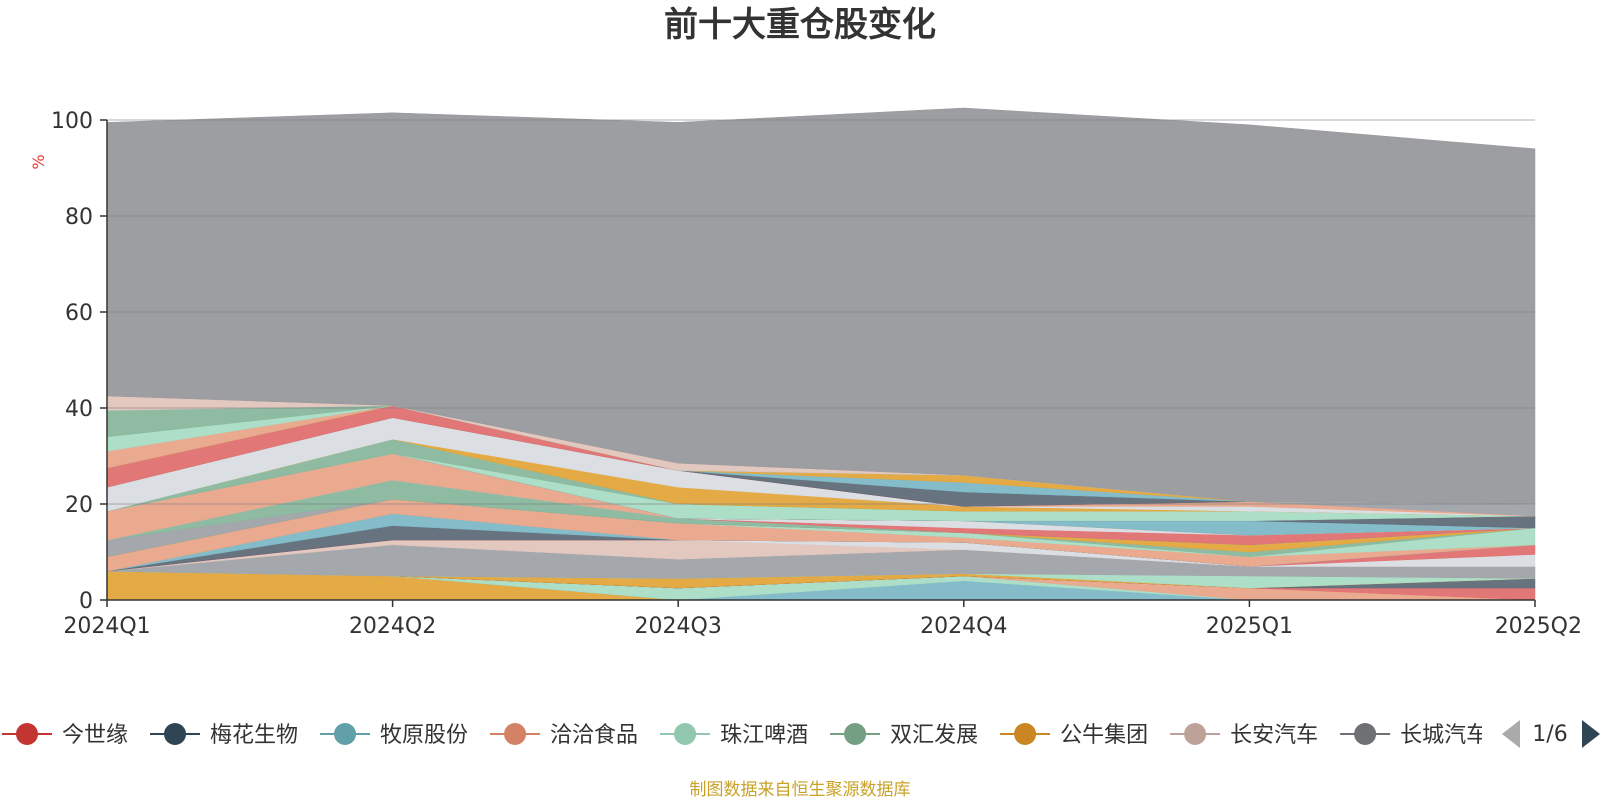  I want to click on legend-label: 双汇发展, so click(934, 735).